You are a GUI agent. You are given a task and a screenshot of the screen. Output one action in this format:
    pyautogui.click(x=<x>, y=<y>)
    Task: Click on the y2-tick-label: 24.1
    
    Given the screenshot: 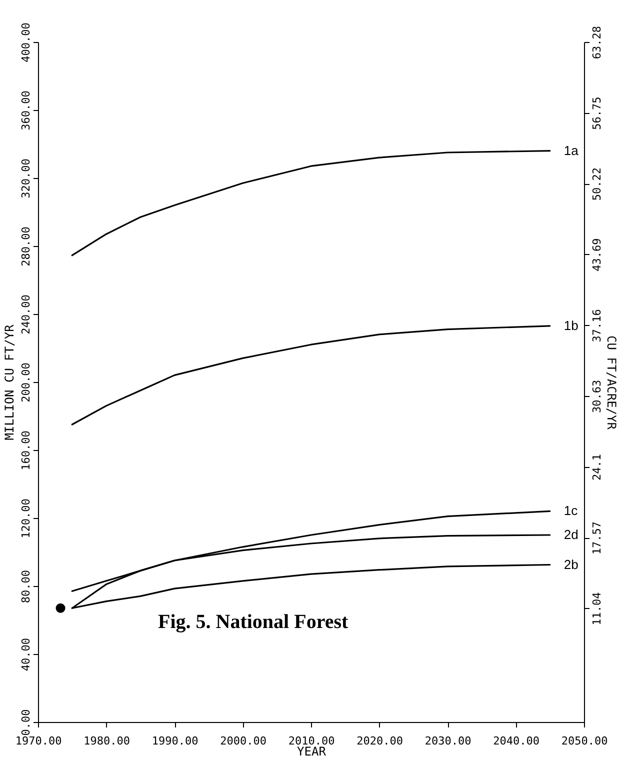 What is the action you would take?
    pyautogui.click(x=597, y=467)
    